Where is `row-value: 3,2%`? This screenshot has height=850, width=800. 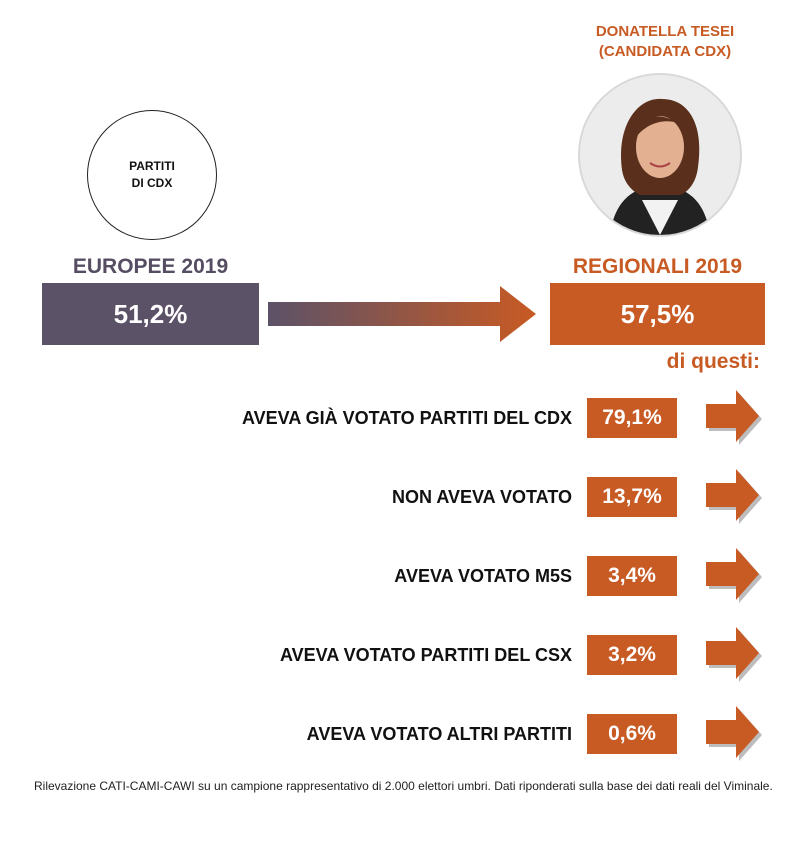 row-value: 3,2% is located at coordinates (632, 655).